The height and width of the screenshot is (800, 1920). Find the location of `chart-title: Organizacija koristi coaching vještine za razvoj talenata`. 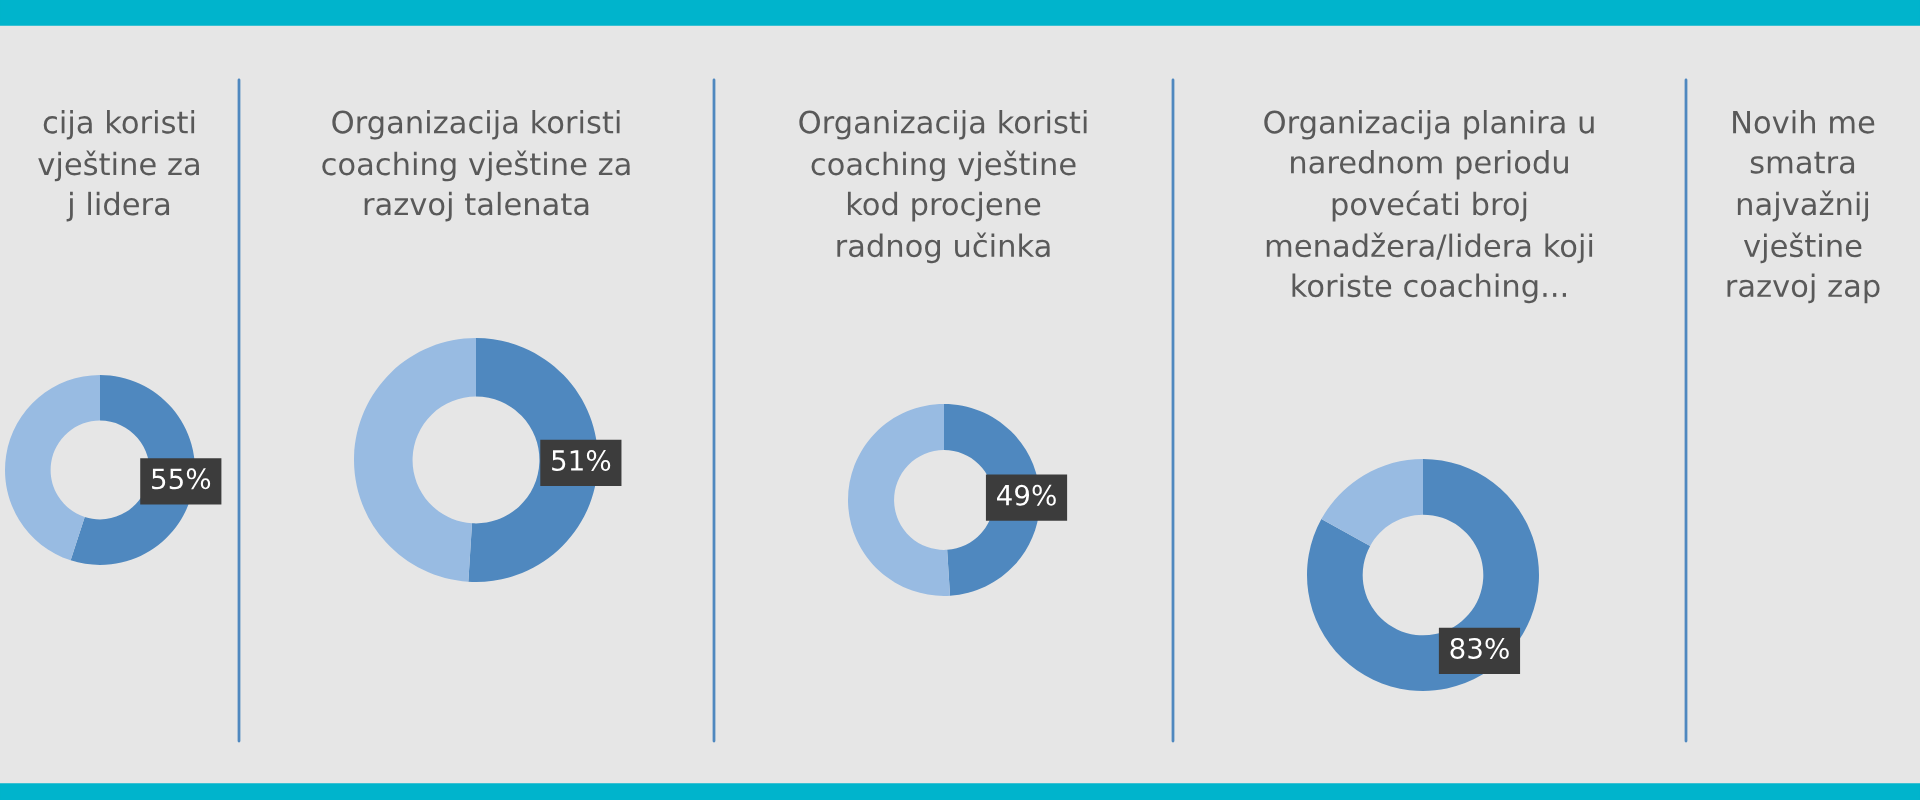

chart-title: Organizacija koristi coaching vještine za razvoj talenata is located at coordinates (476, 166).